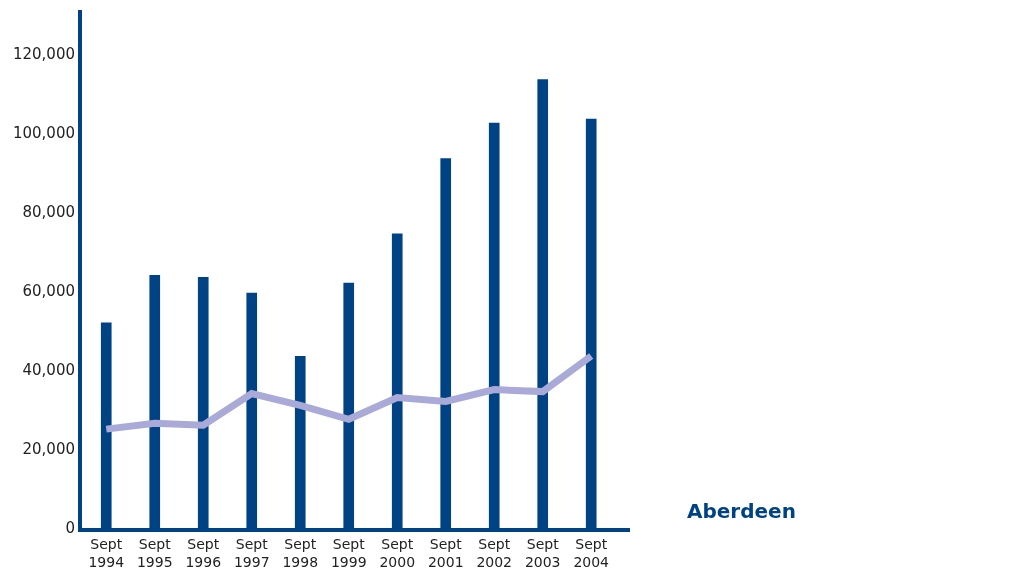 The image size is (1028, 580). I want to click on y-tick-label: 40,000, so click(48, 370).